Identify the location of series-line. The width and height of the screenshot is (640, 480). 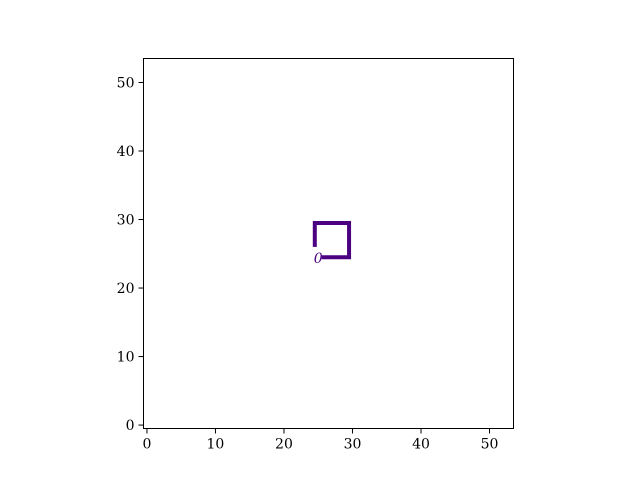
(332, 240).